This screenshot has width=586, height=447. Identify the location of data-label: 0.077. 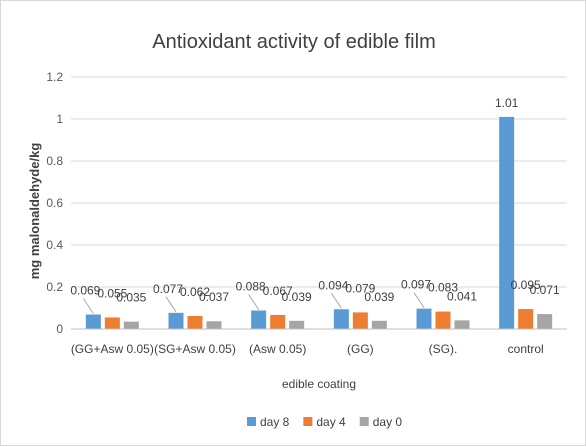
(168, 289).